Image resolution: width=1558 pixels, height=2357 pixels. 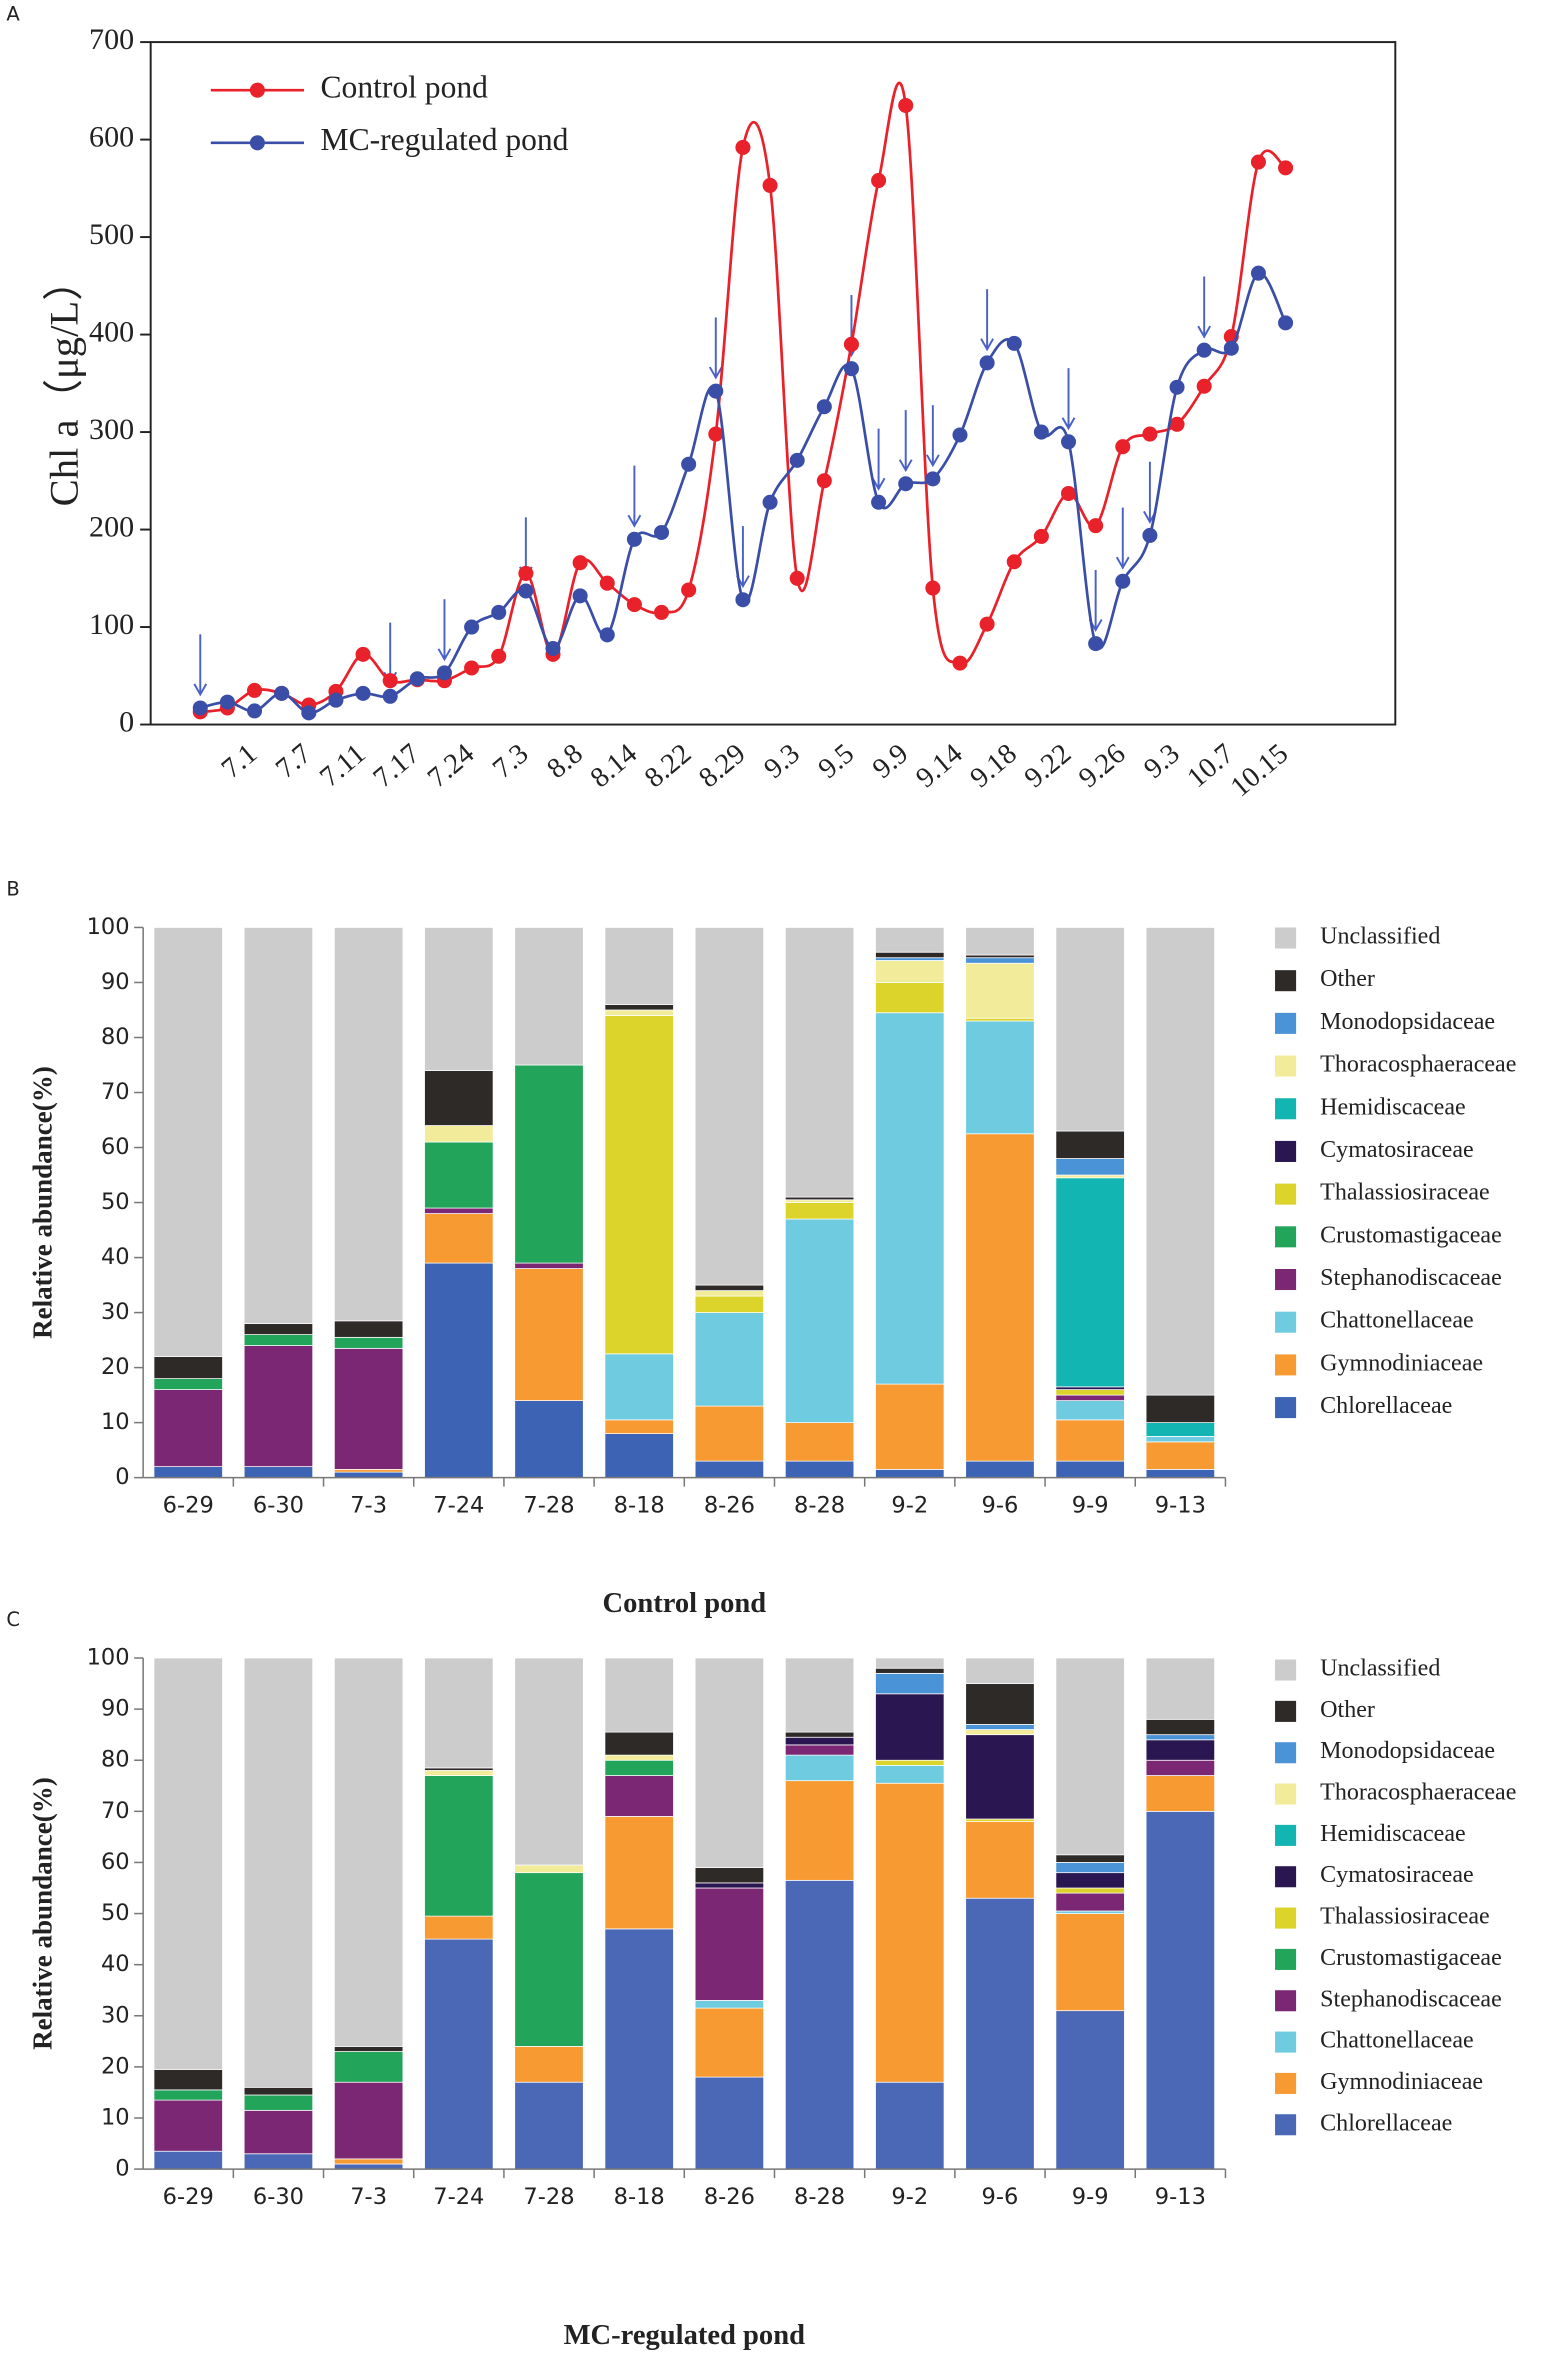 I want to click on x-tick-label: 7-28, so click(x=548, y=1506).